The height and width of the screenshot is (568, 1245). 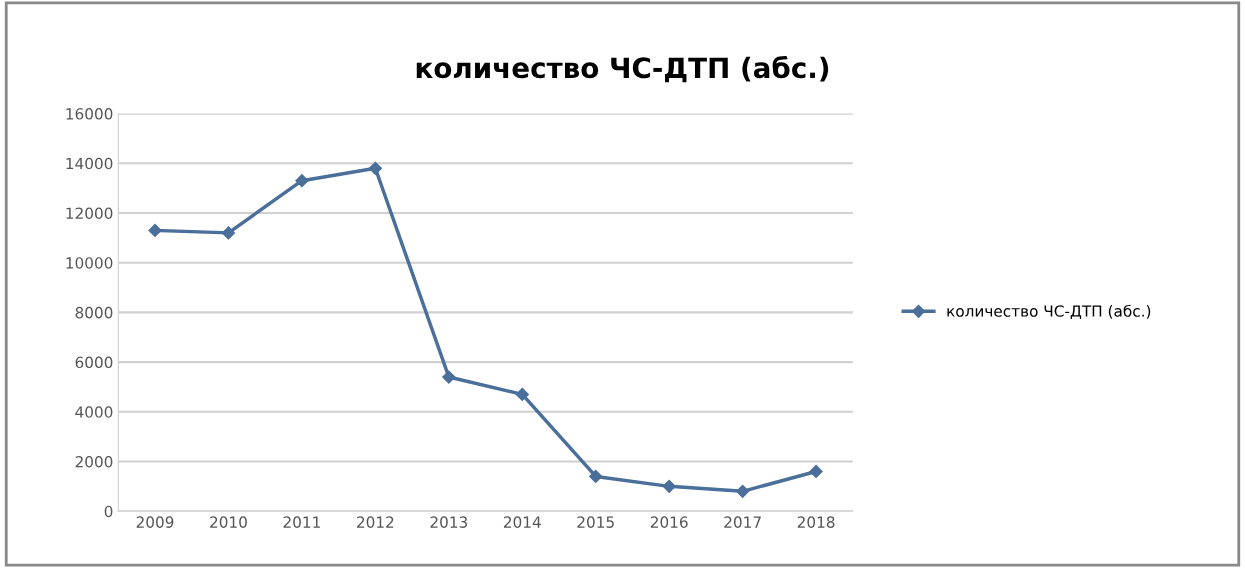 I want to click on x-tick-label: 2013, so click(x=449, y=522).